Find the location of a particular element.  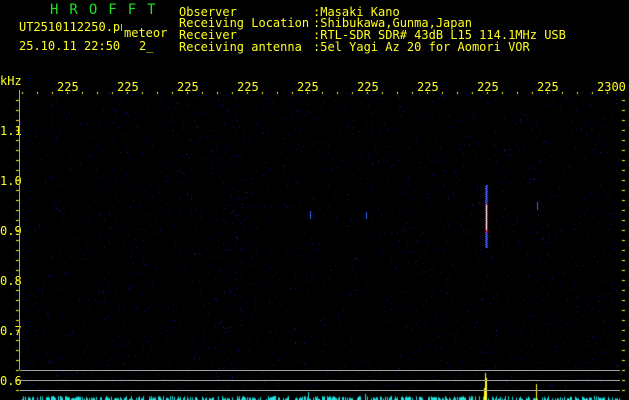

time-label: 0.7 is located at coordinates (11, 331).